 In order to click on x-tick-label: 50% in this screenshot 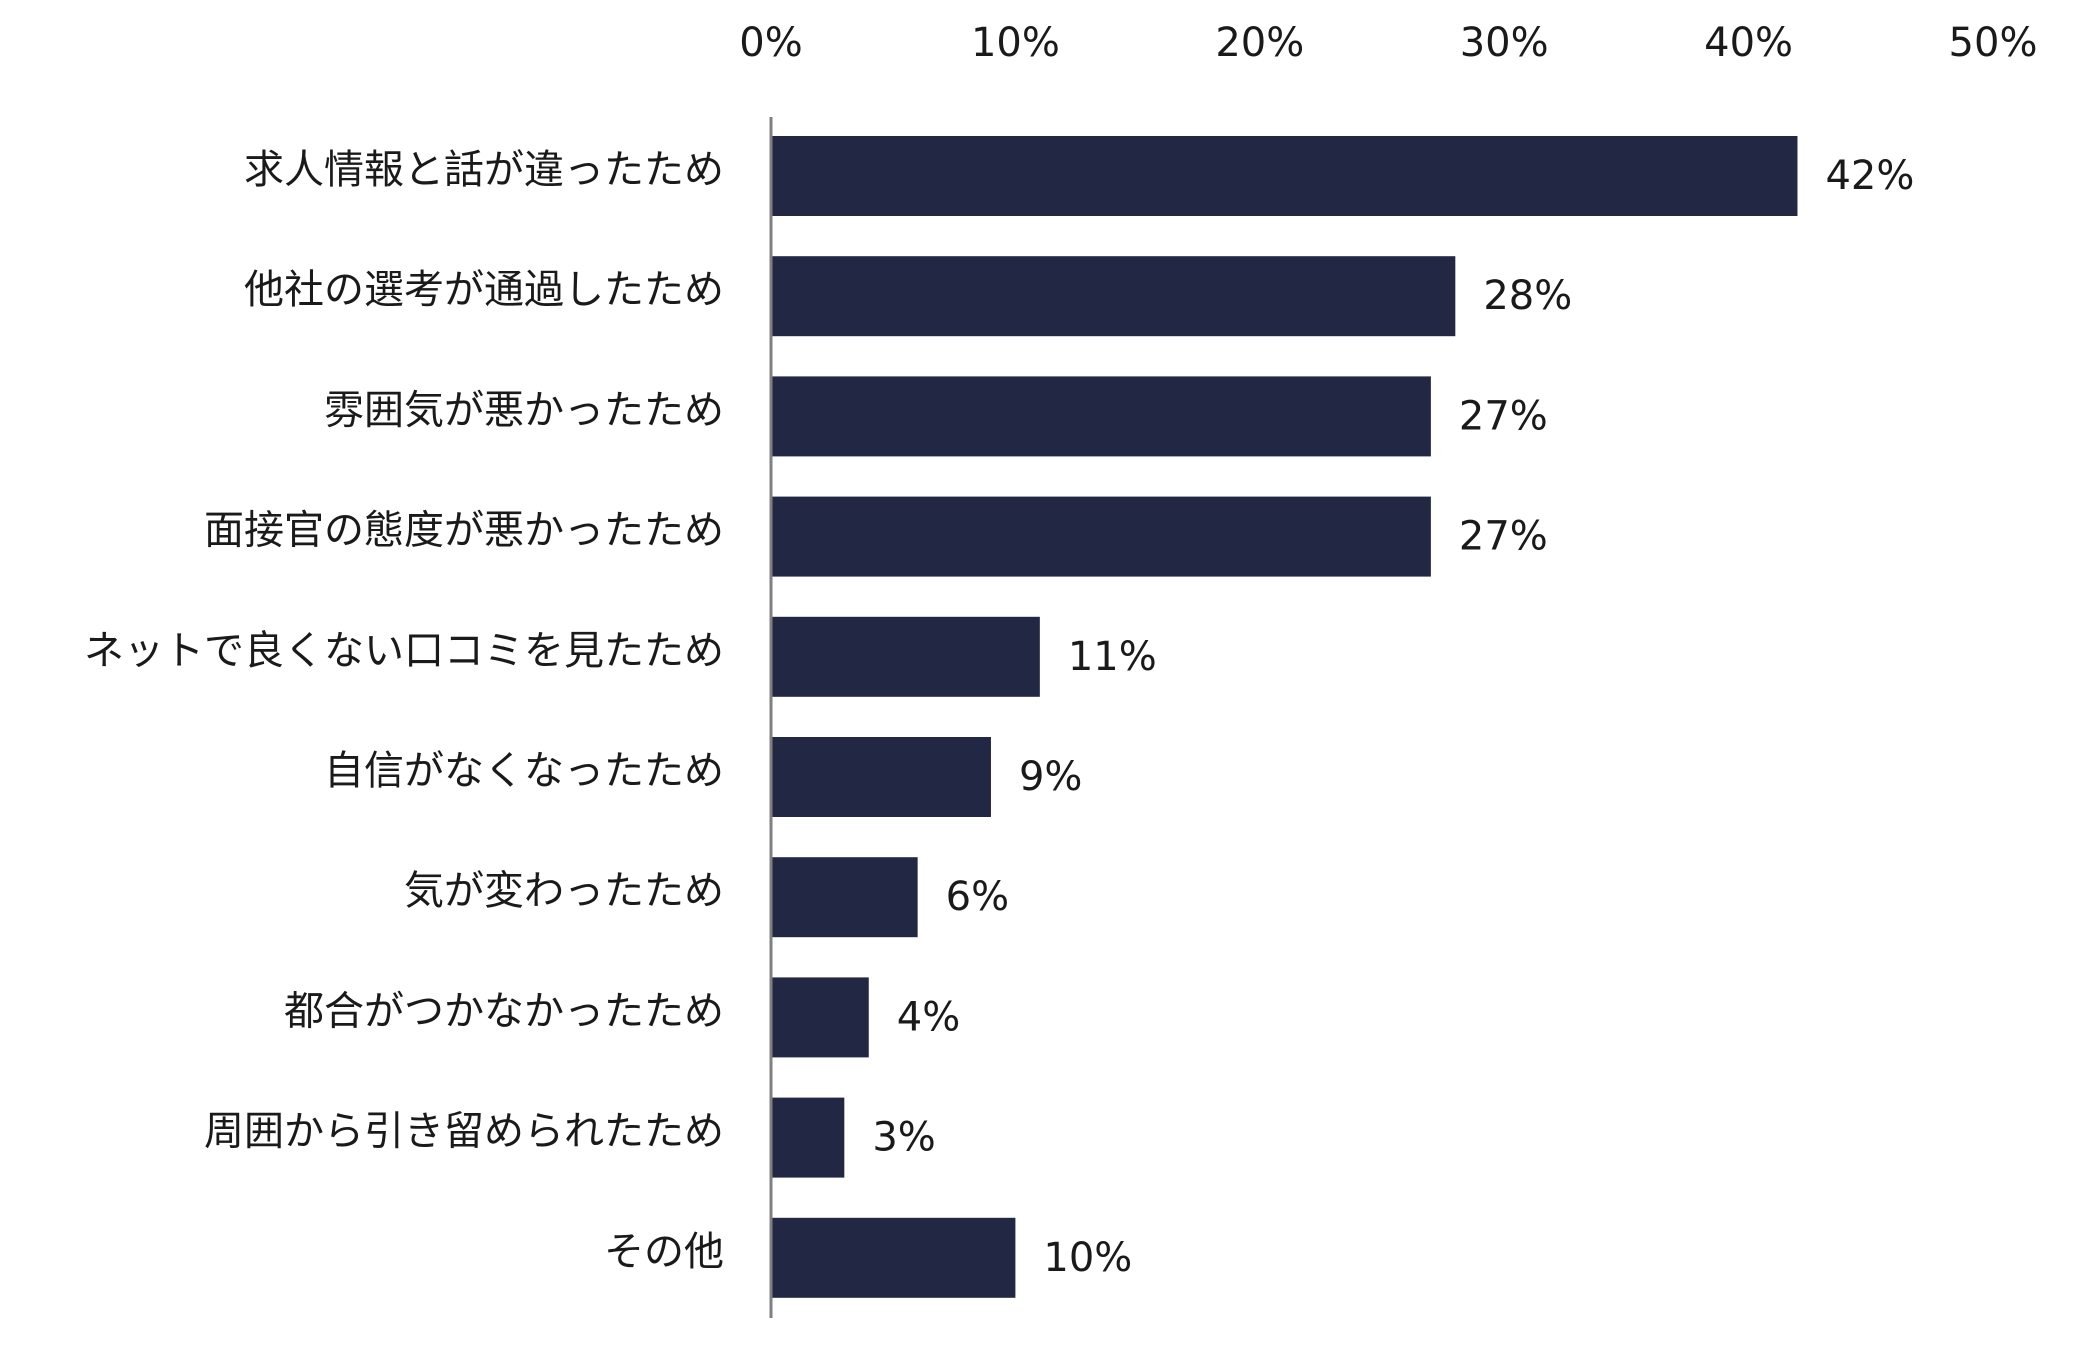, I will do `click(1993, 43)`.